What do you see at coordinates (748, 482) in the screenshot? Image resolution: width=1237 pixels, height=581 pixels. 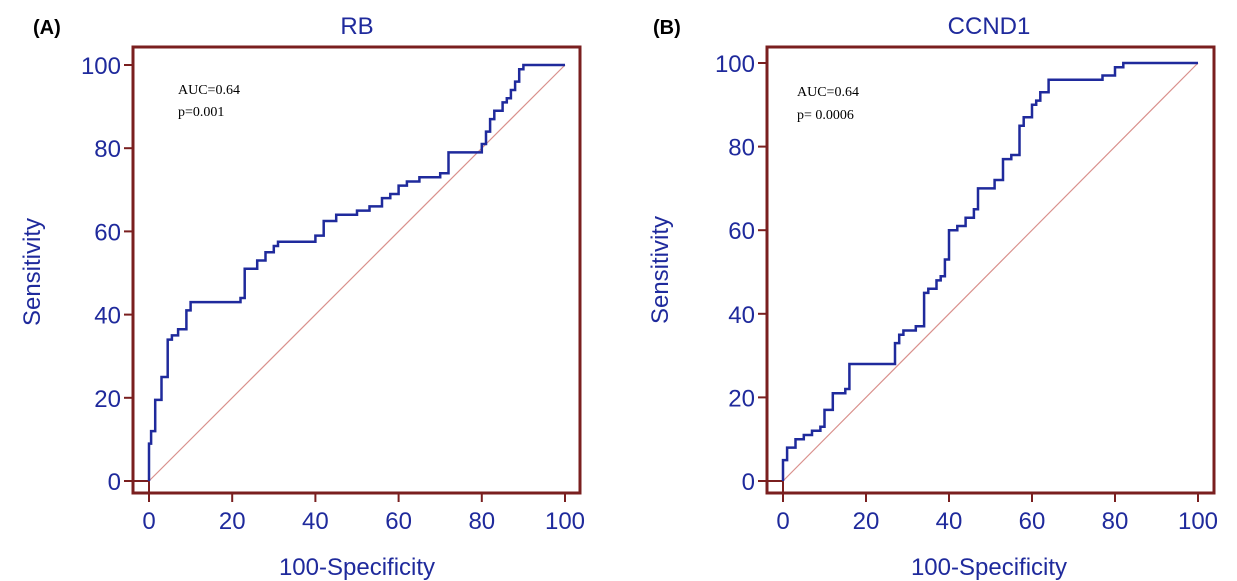 I see `panel-b-y-tick-label: 0` at bounding box center [748, 482].